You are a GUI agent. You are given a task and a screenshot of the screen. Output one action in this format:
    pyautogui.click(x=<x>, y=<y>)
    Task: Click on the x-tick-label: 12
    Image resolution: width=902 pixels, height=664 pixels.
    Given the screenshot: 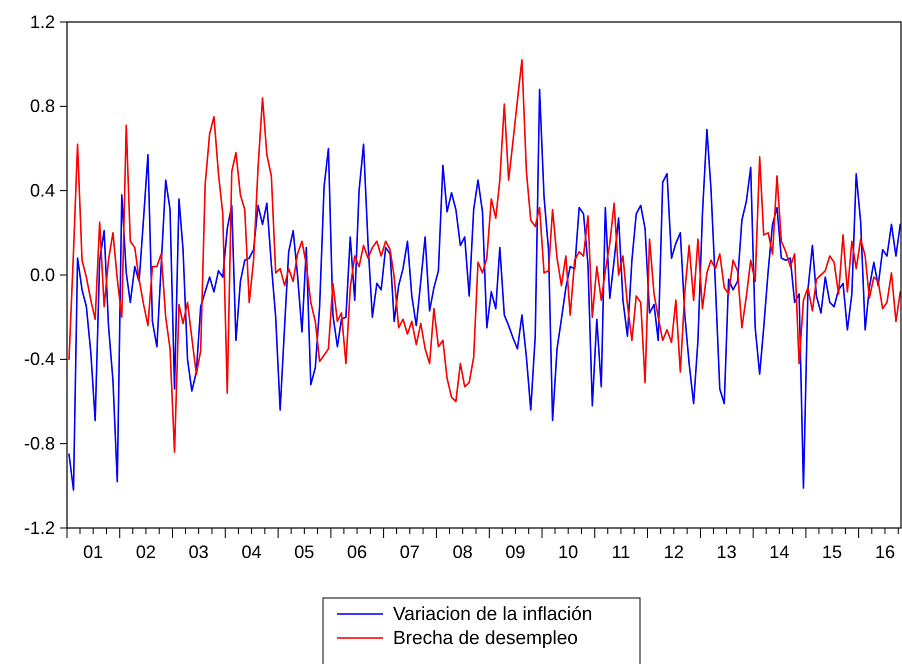 What is the action you would take?
    pyautogui.click(x=674, y=552)
    